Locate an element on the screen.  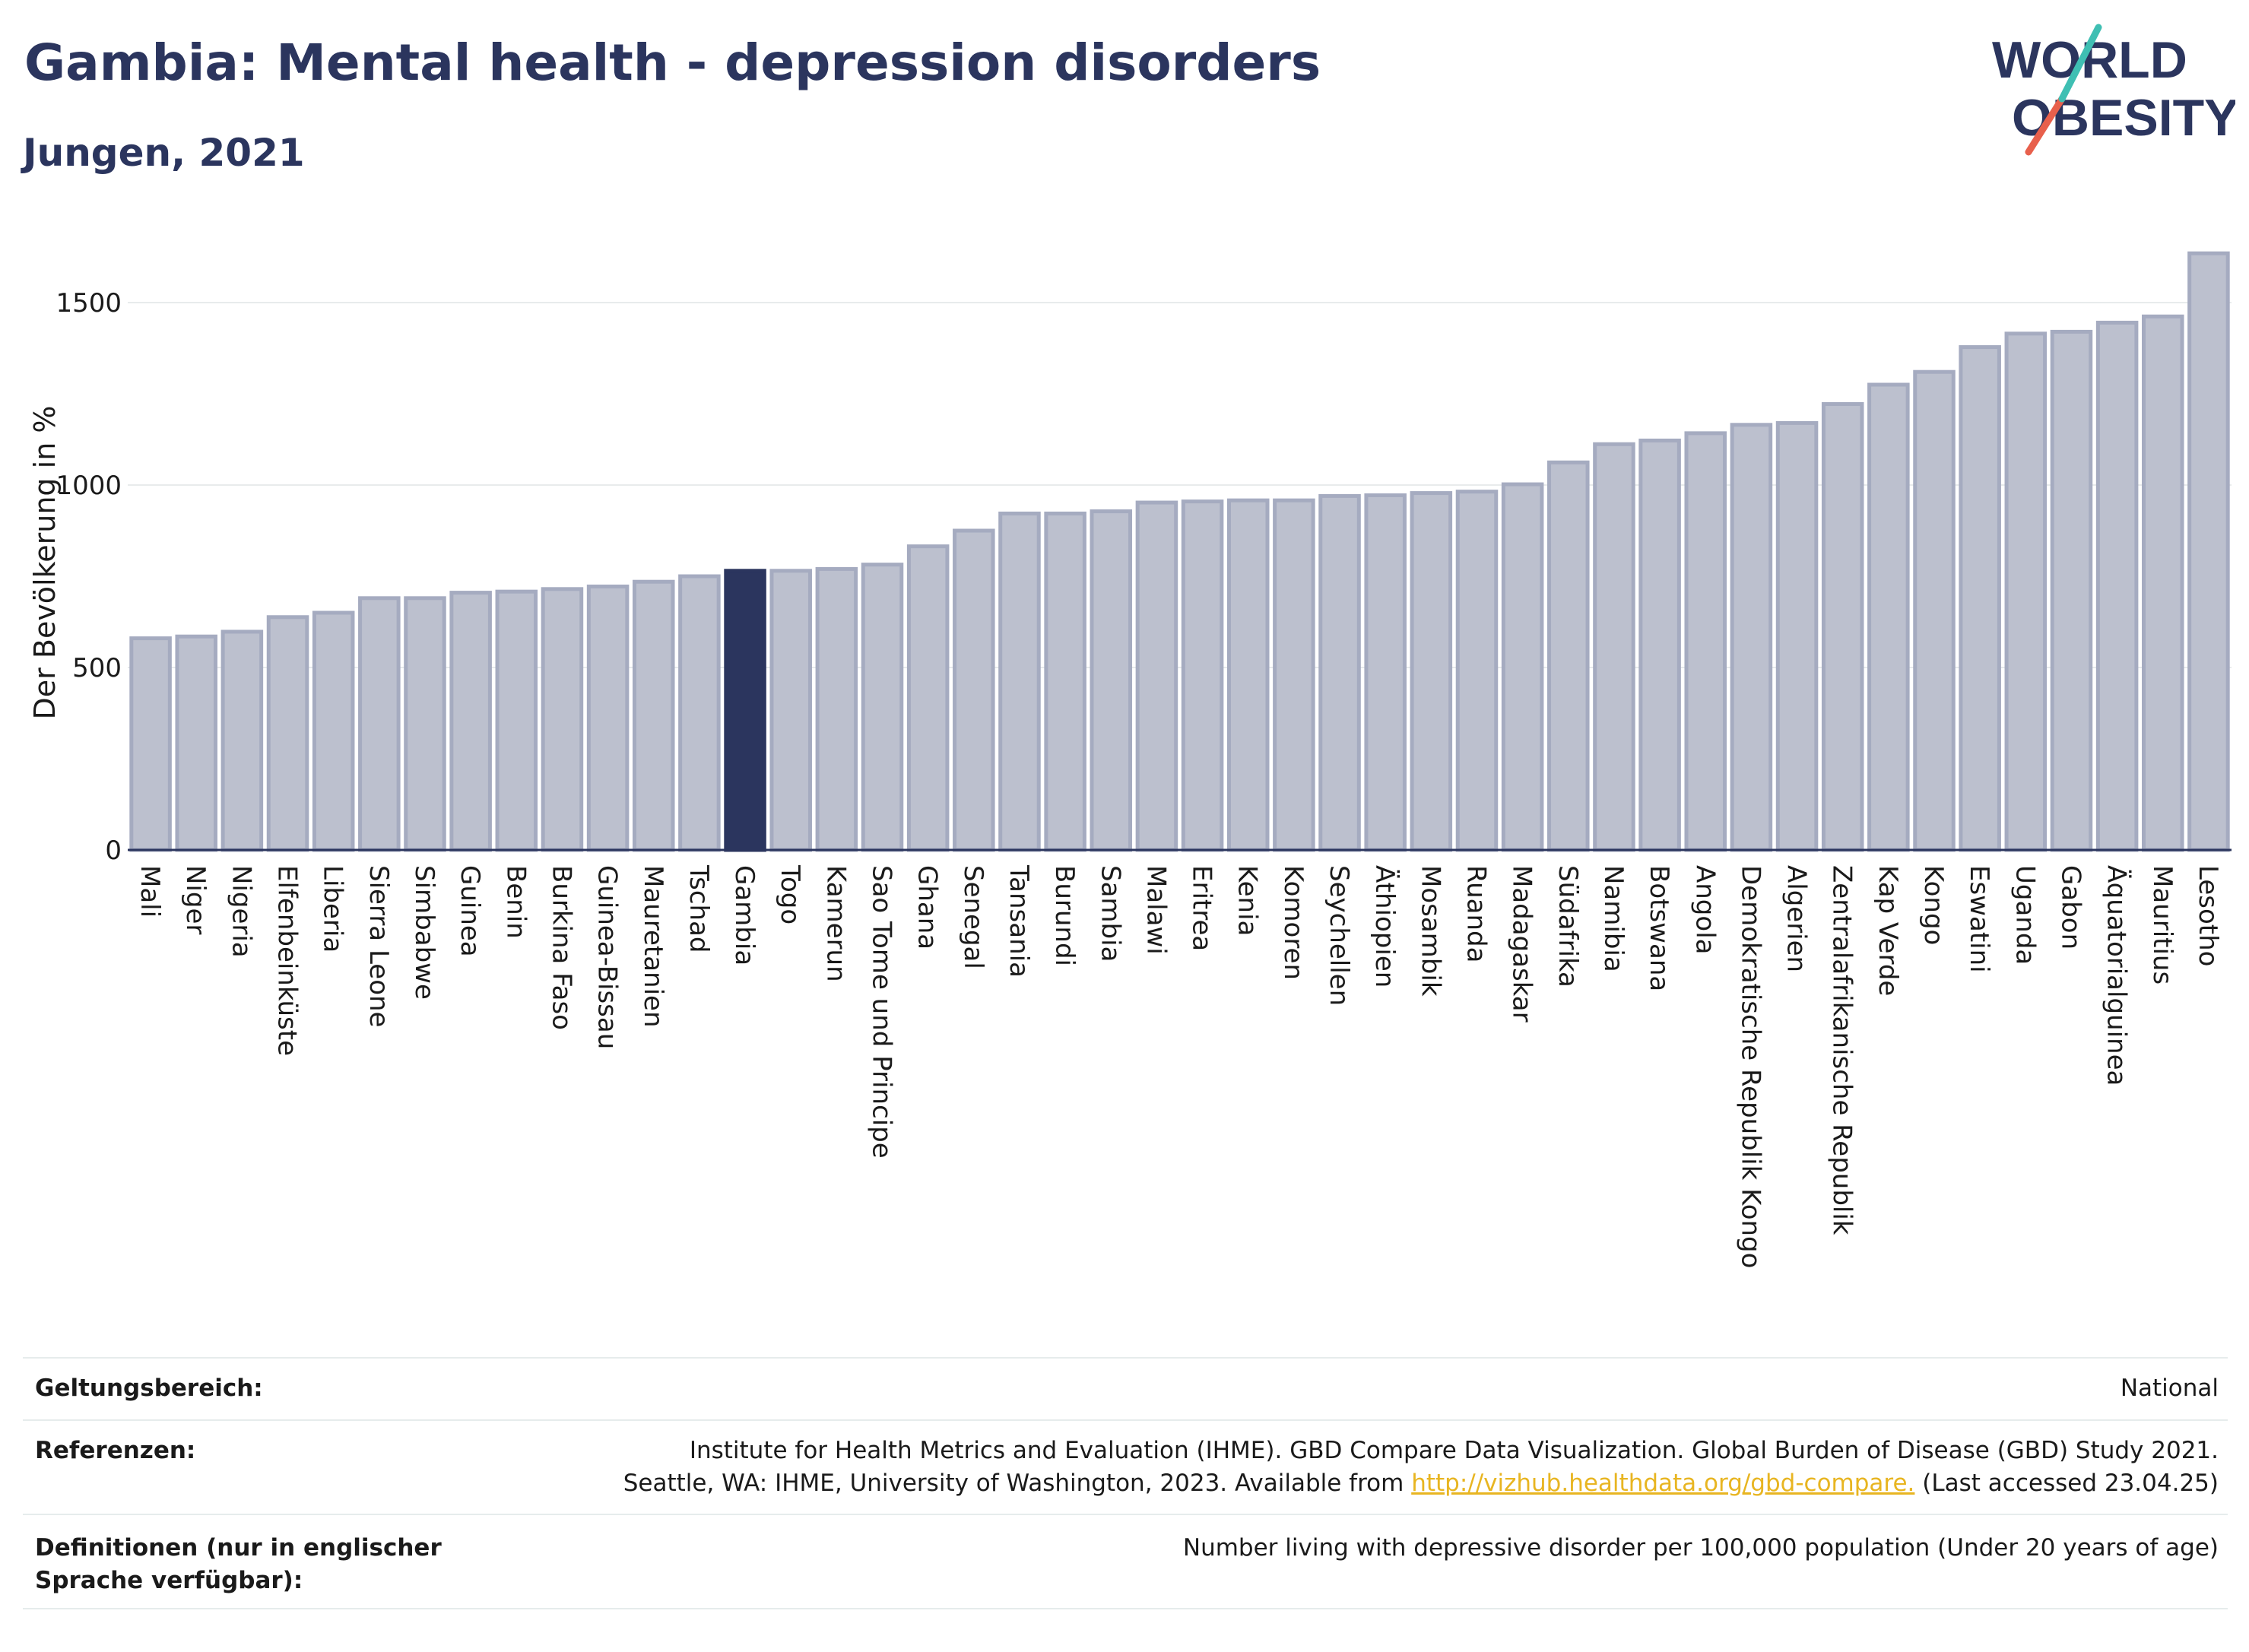
x-tick-label: Gabon is located at coordinates (2070, 907).